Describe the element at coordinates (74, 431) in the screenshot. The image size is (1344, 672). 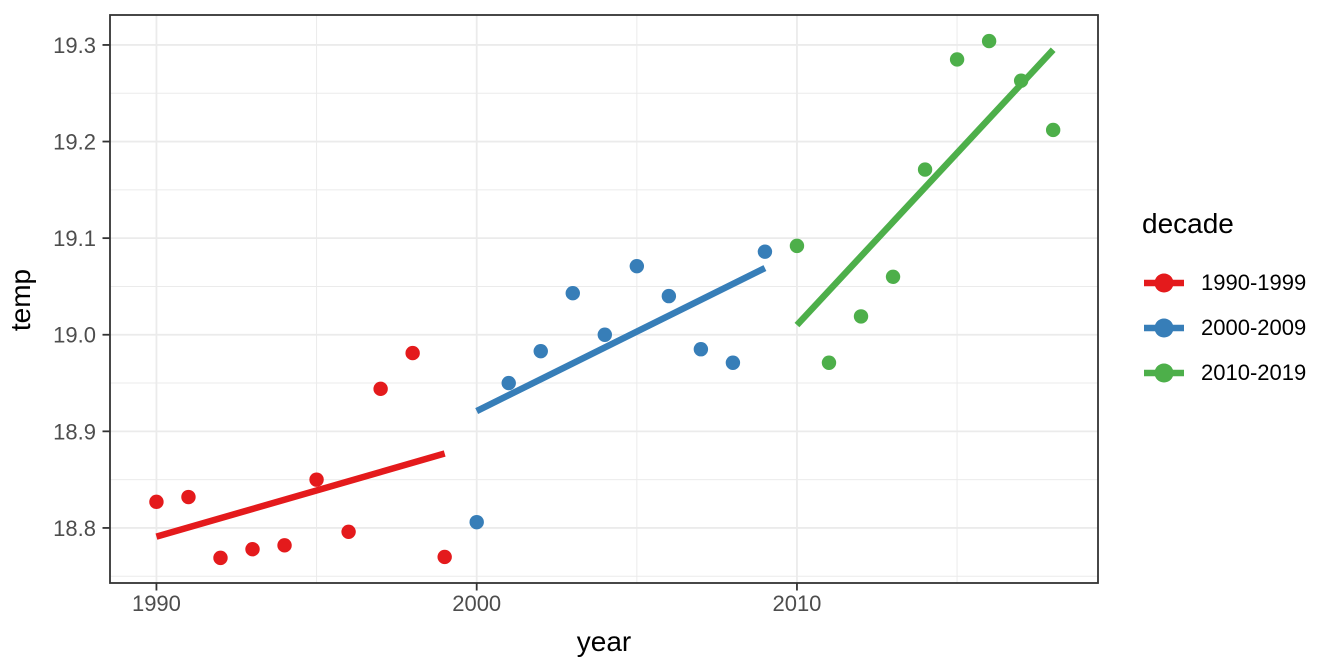
I see `y-tick-label: 18.9` at that location.